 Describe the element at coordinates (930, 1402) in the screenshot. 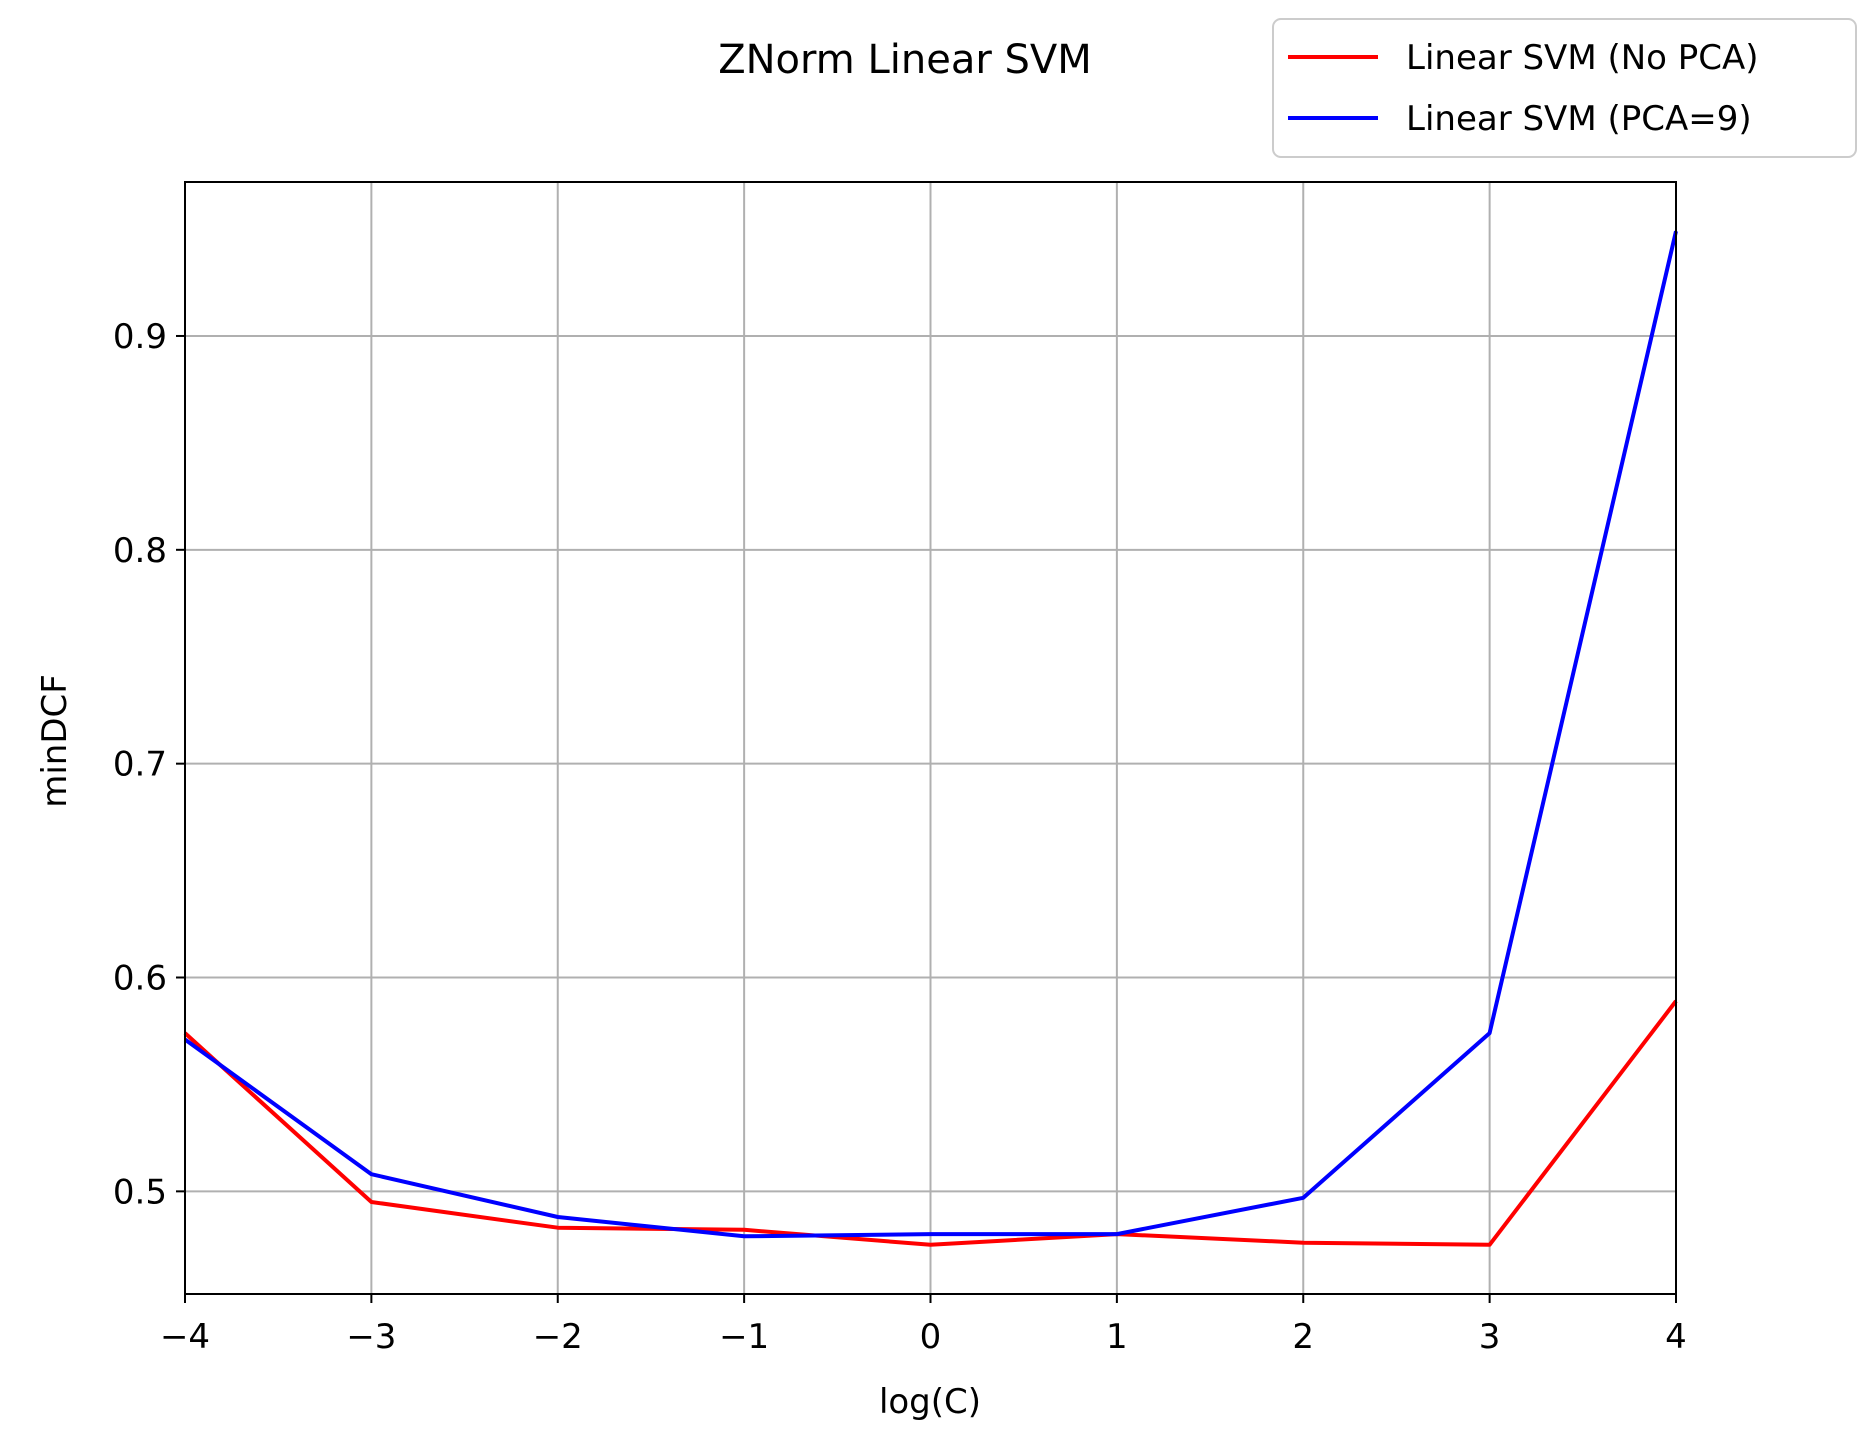

I see `x-axis-label: log(C)` at that location.